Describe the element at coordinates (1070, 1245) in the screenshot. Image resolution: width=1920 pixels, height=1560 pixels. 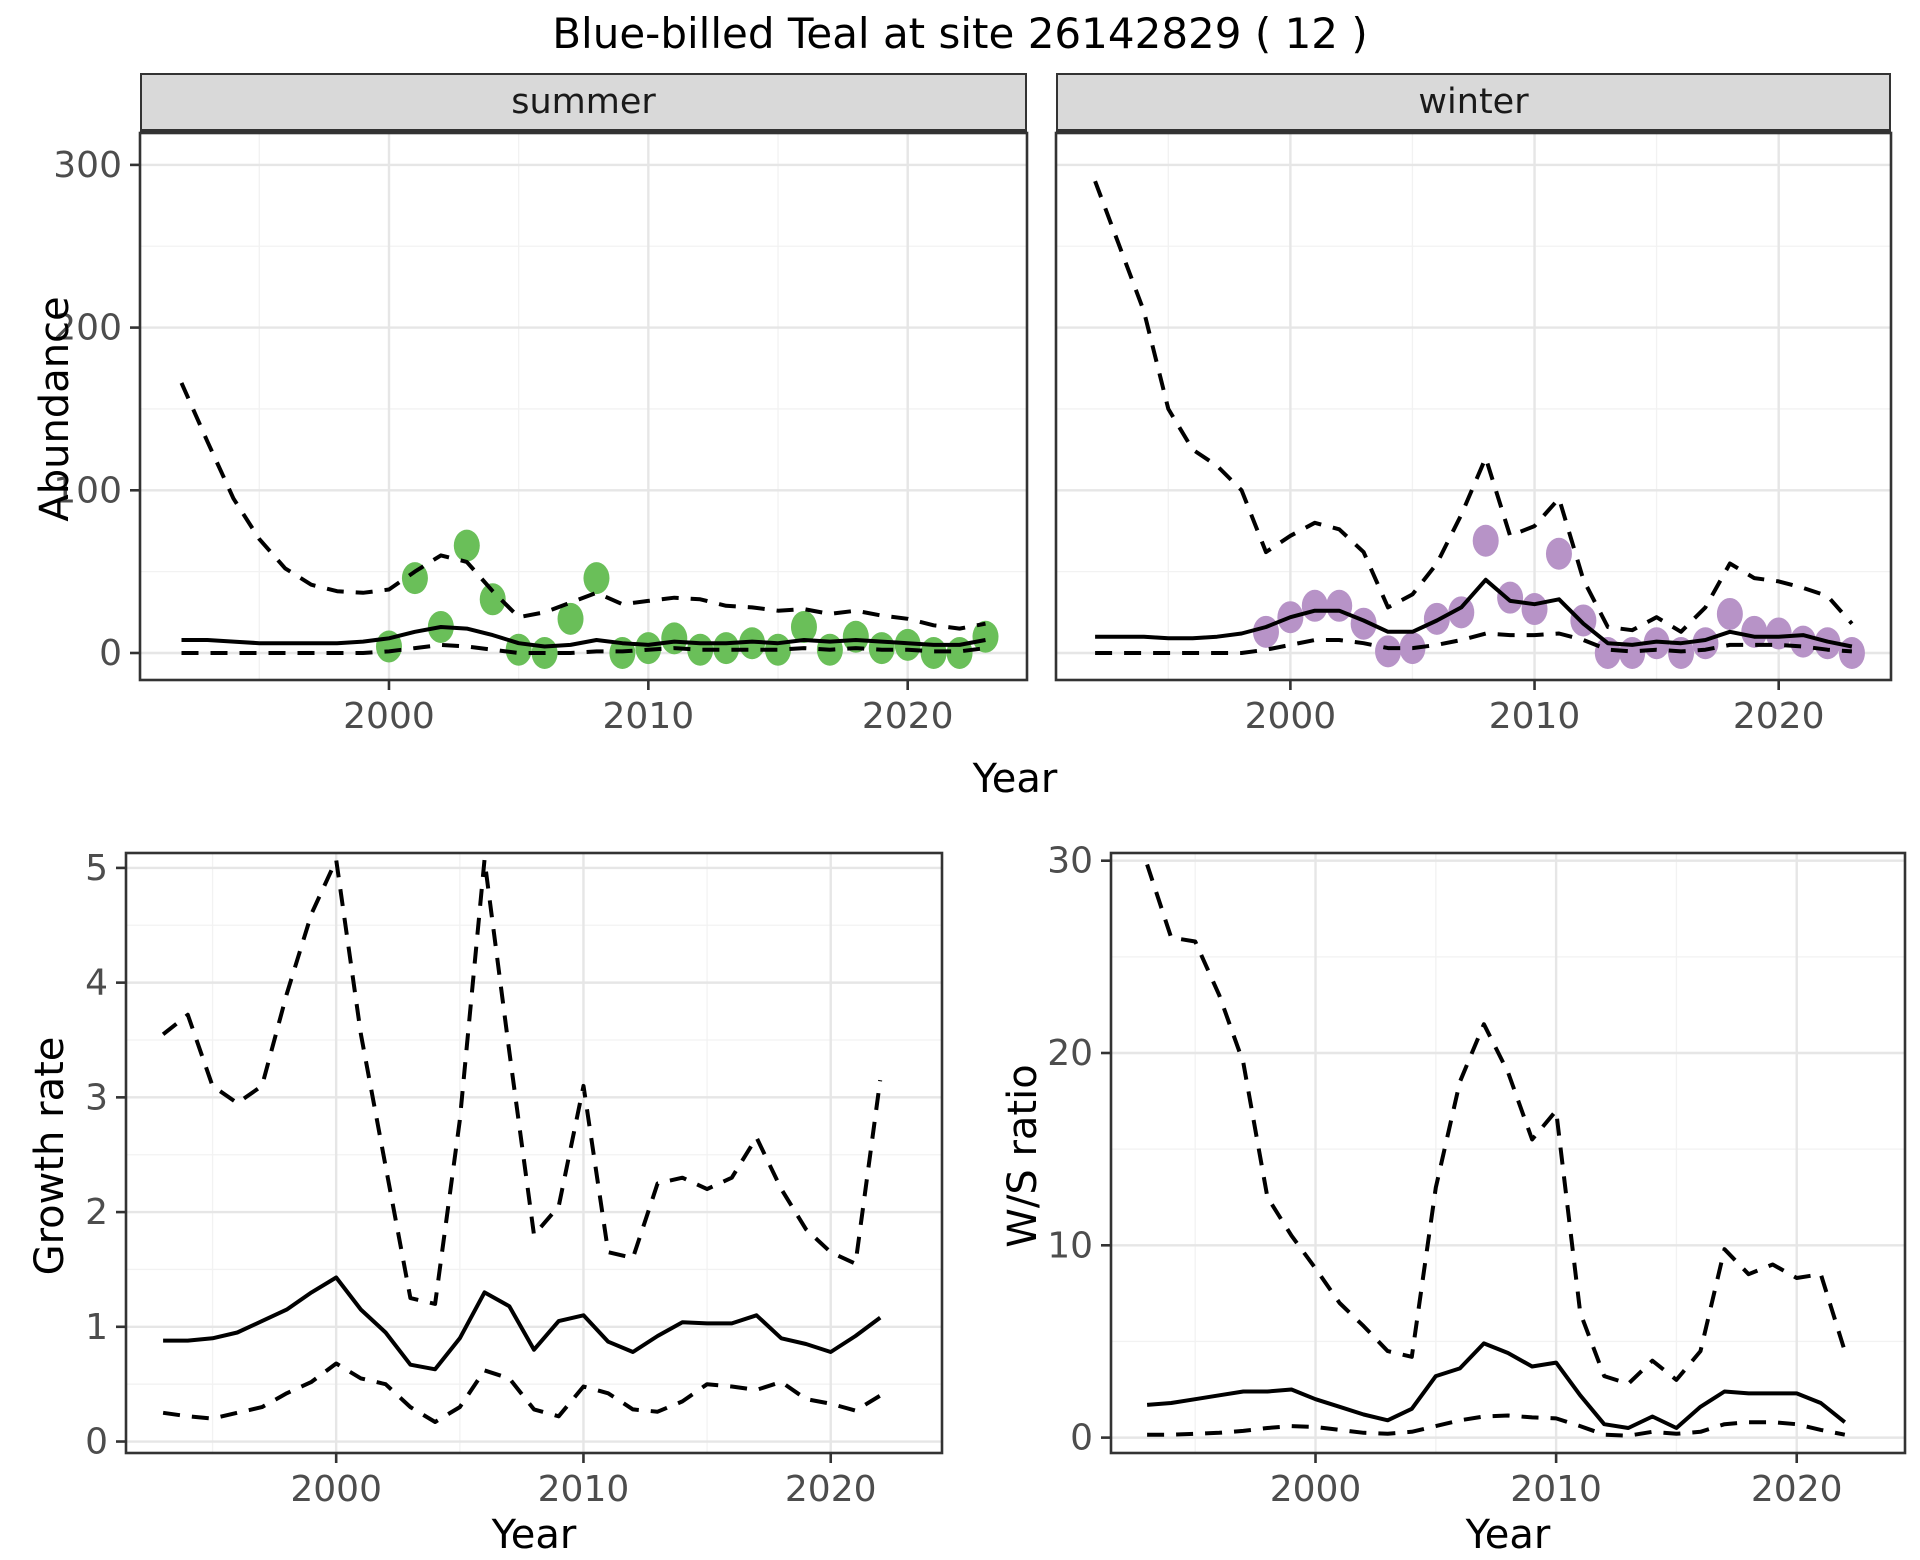
I see `y-tick-label: 10` at that location.